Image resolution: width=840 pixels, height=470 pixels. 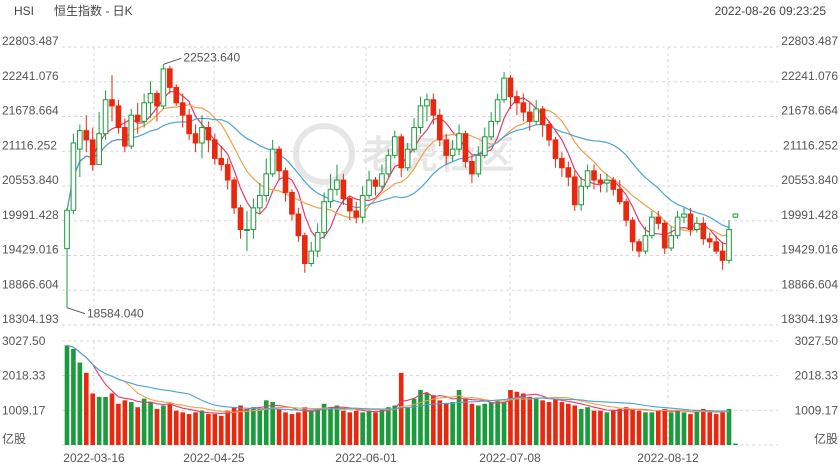 What do you see at coordinates (14, 438) in the screenshot?
I see `volume-unit-left: 亿股` at bounding box center [14, 438].